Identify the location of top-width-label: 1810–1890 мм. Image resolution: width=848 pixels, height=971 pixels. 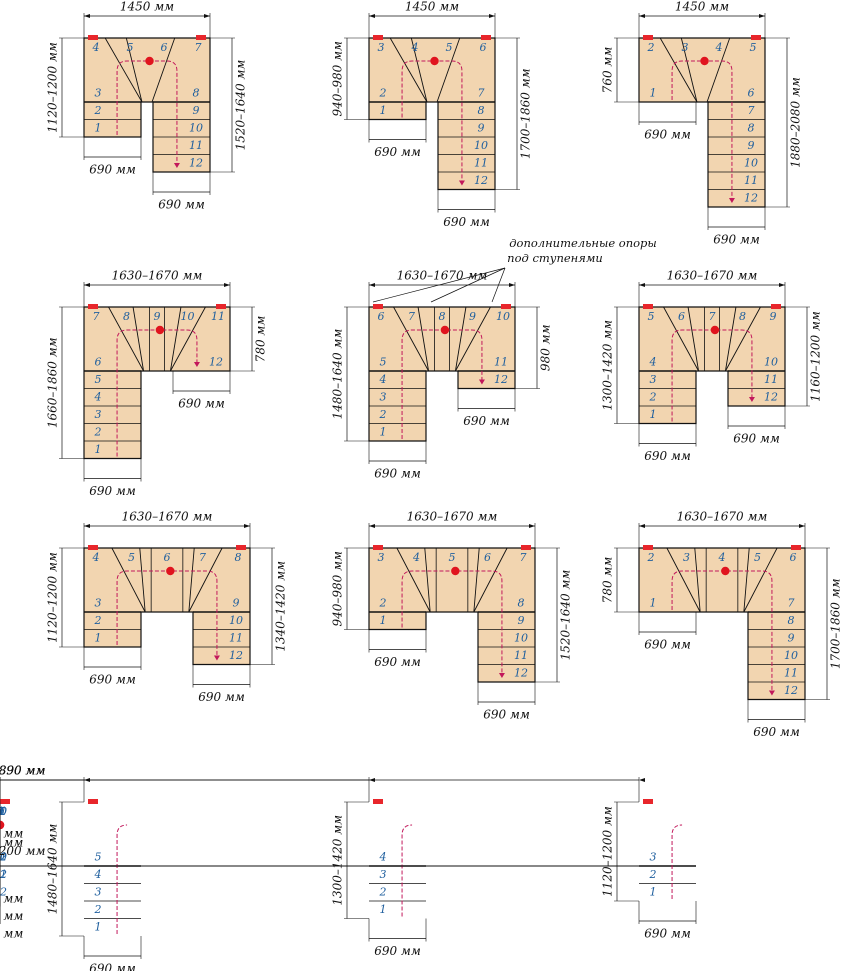
(22, 771).